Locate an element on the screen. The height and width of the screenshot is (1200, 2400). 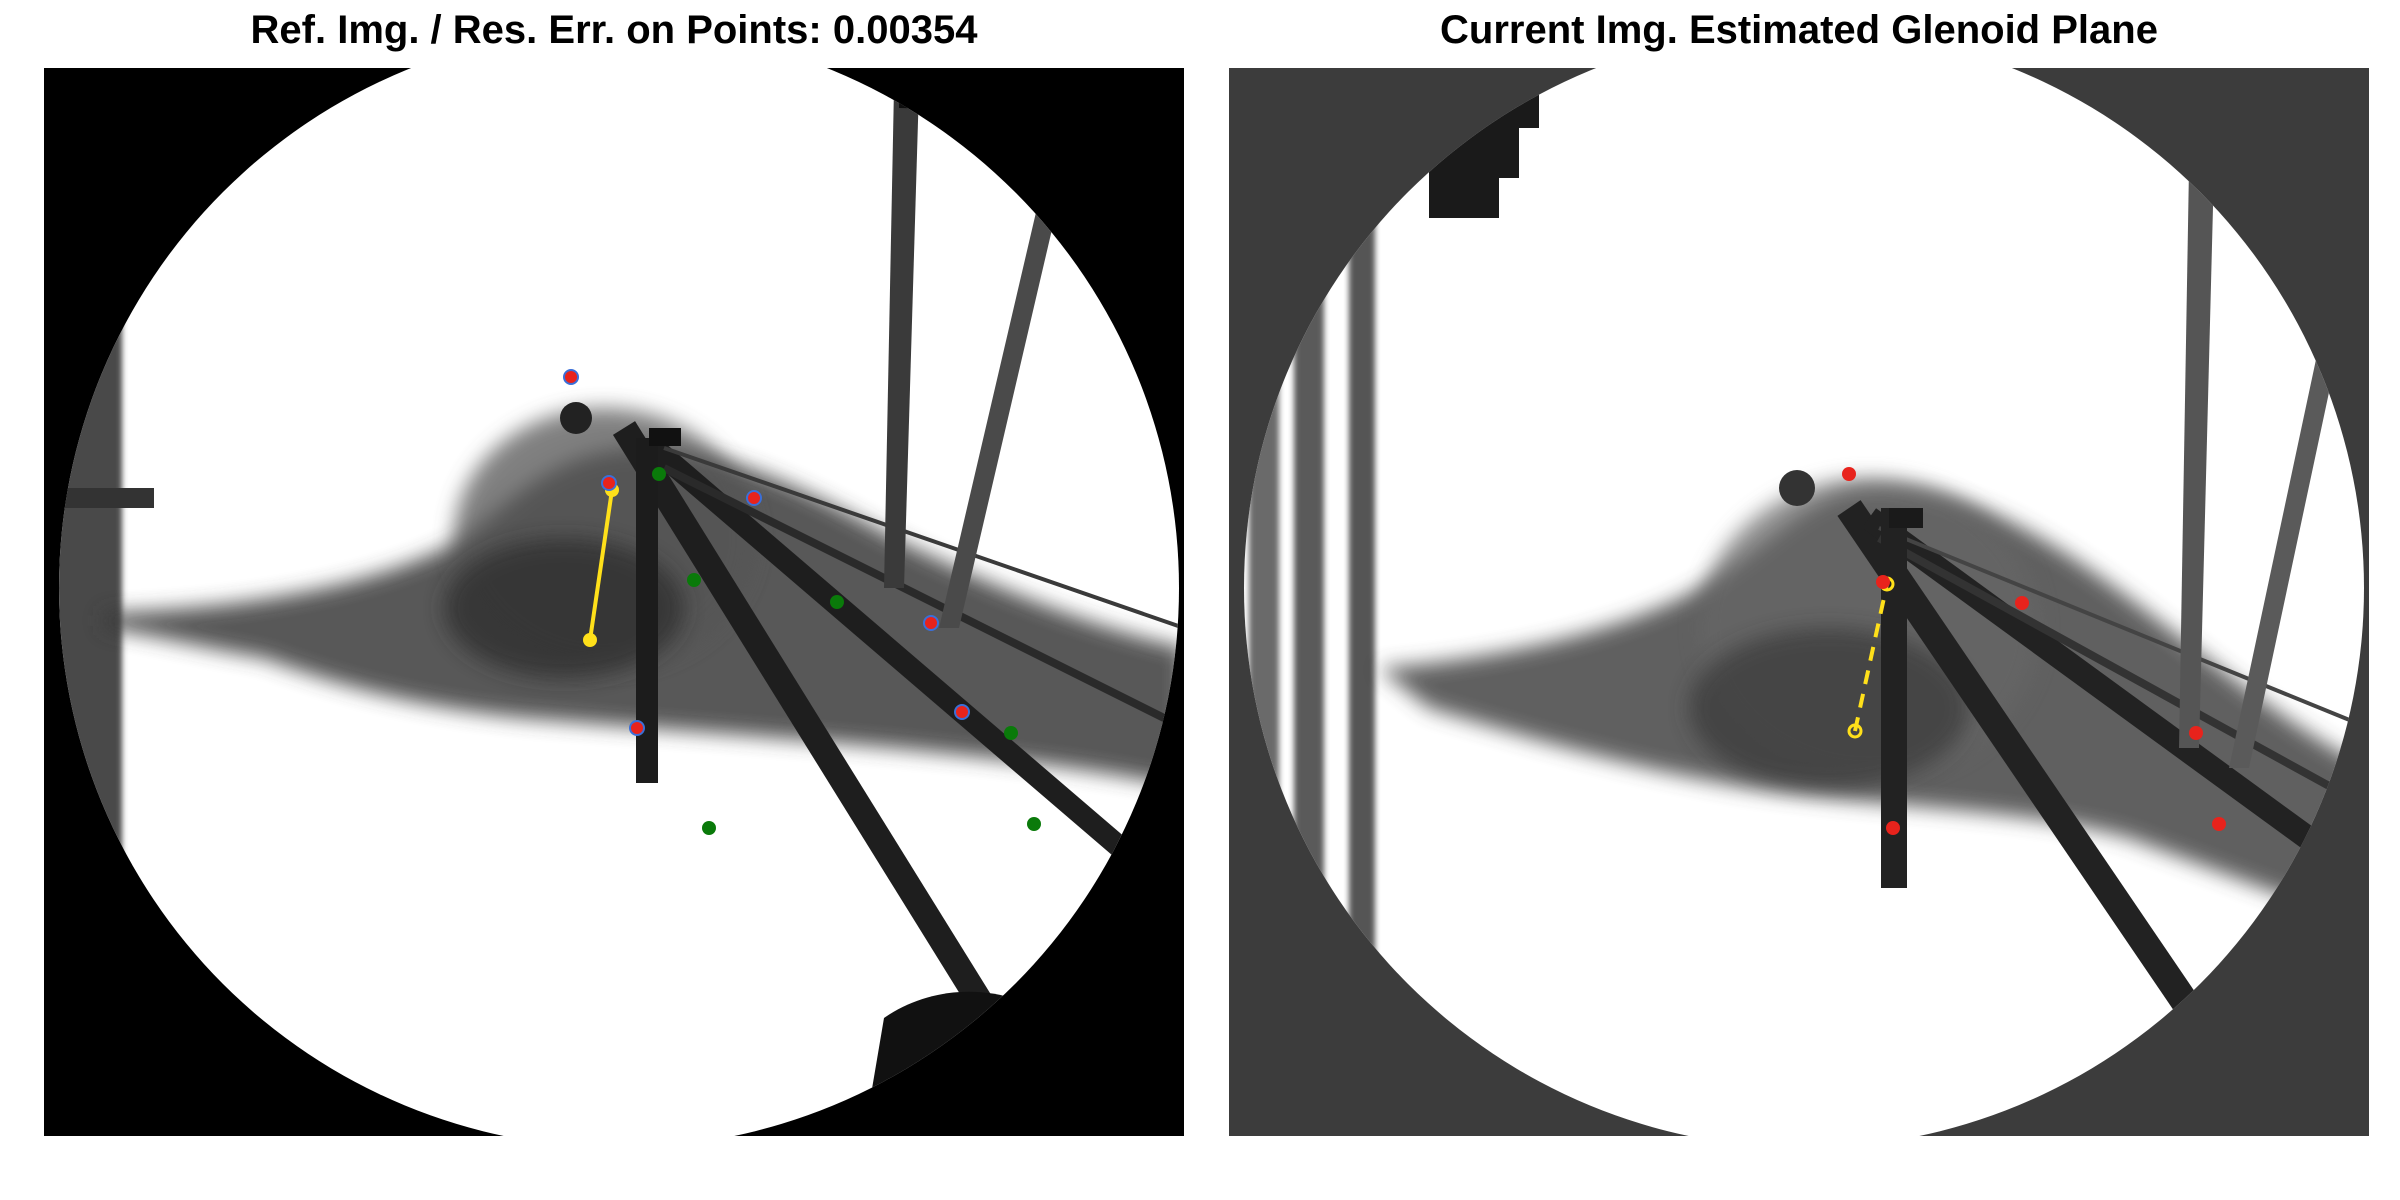
left-panel-title: Ref. Img. / Res. Err. on Points: 0.00354 is located at coordinates (614, 30).